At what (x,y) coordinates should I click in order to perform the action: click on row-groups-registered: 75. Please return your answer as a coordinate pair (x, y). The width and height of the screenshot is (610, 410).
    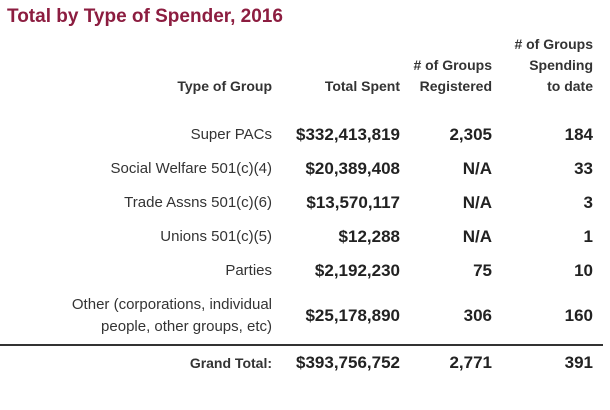
    Looking at the image, I should click on (482, 270).